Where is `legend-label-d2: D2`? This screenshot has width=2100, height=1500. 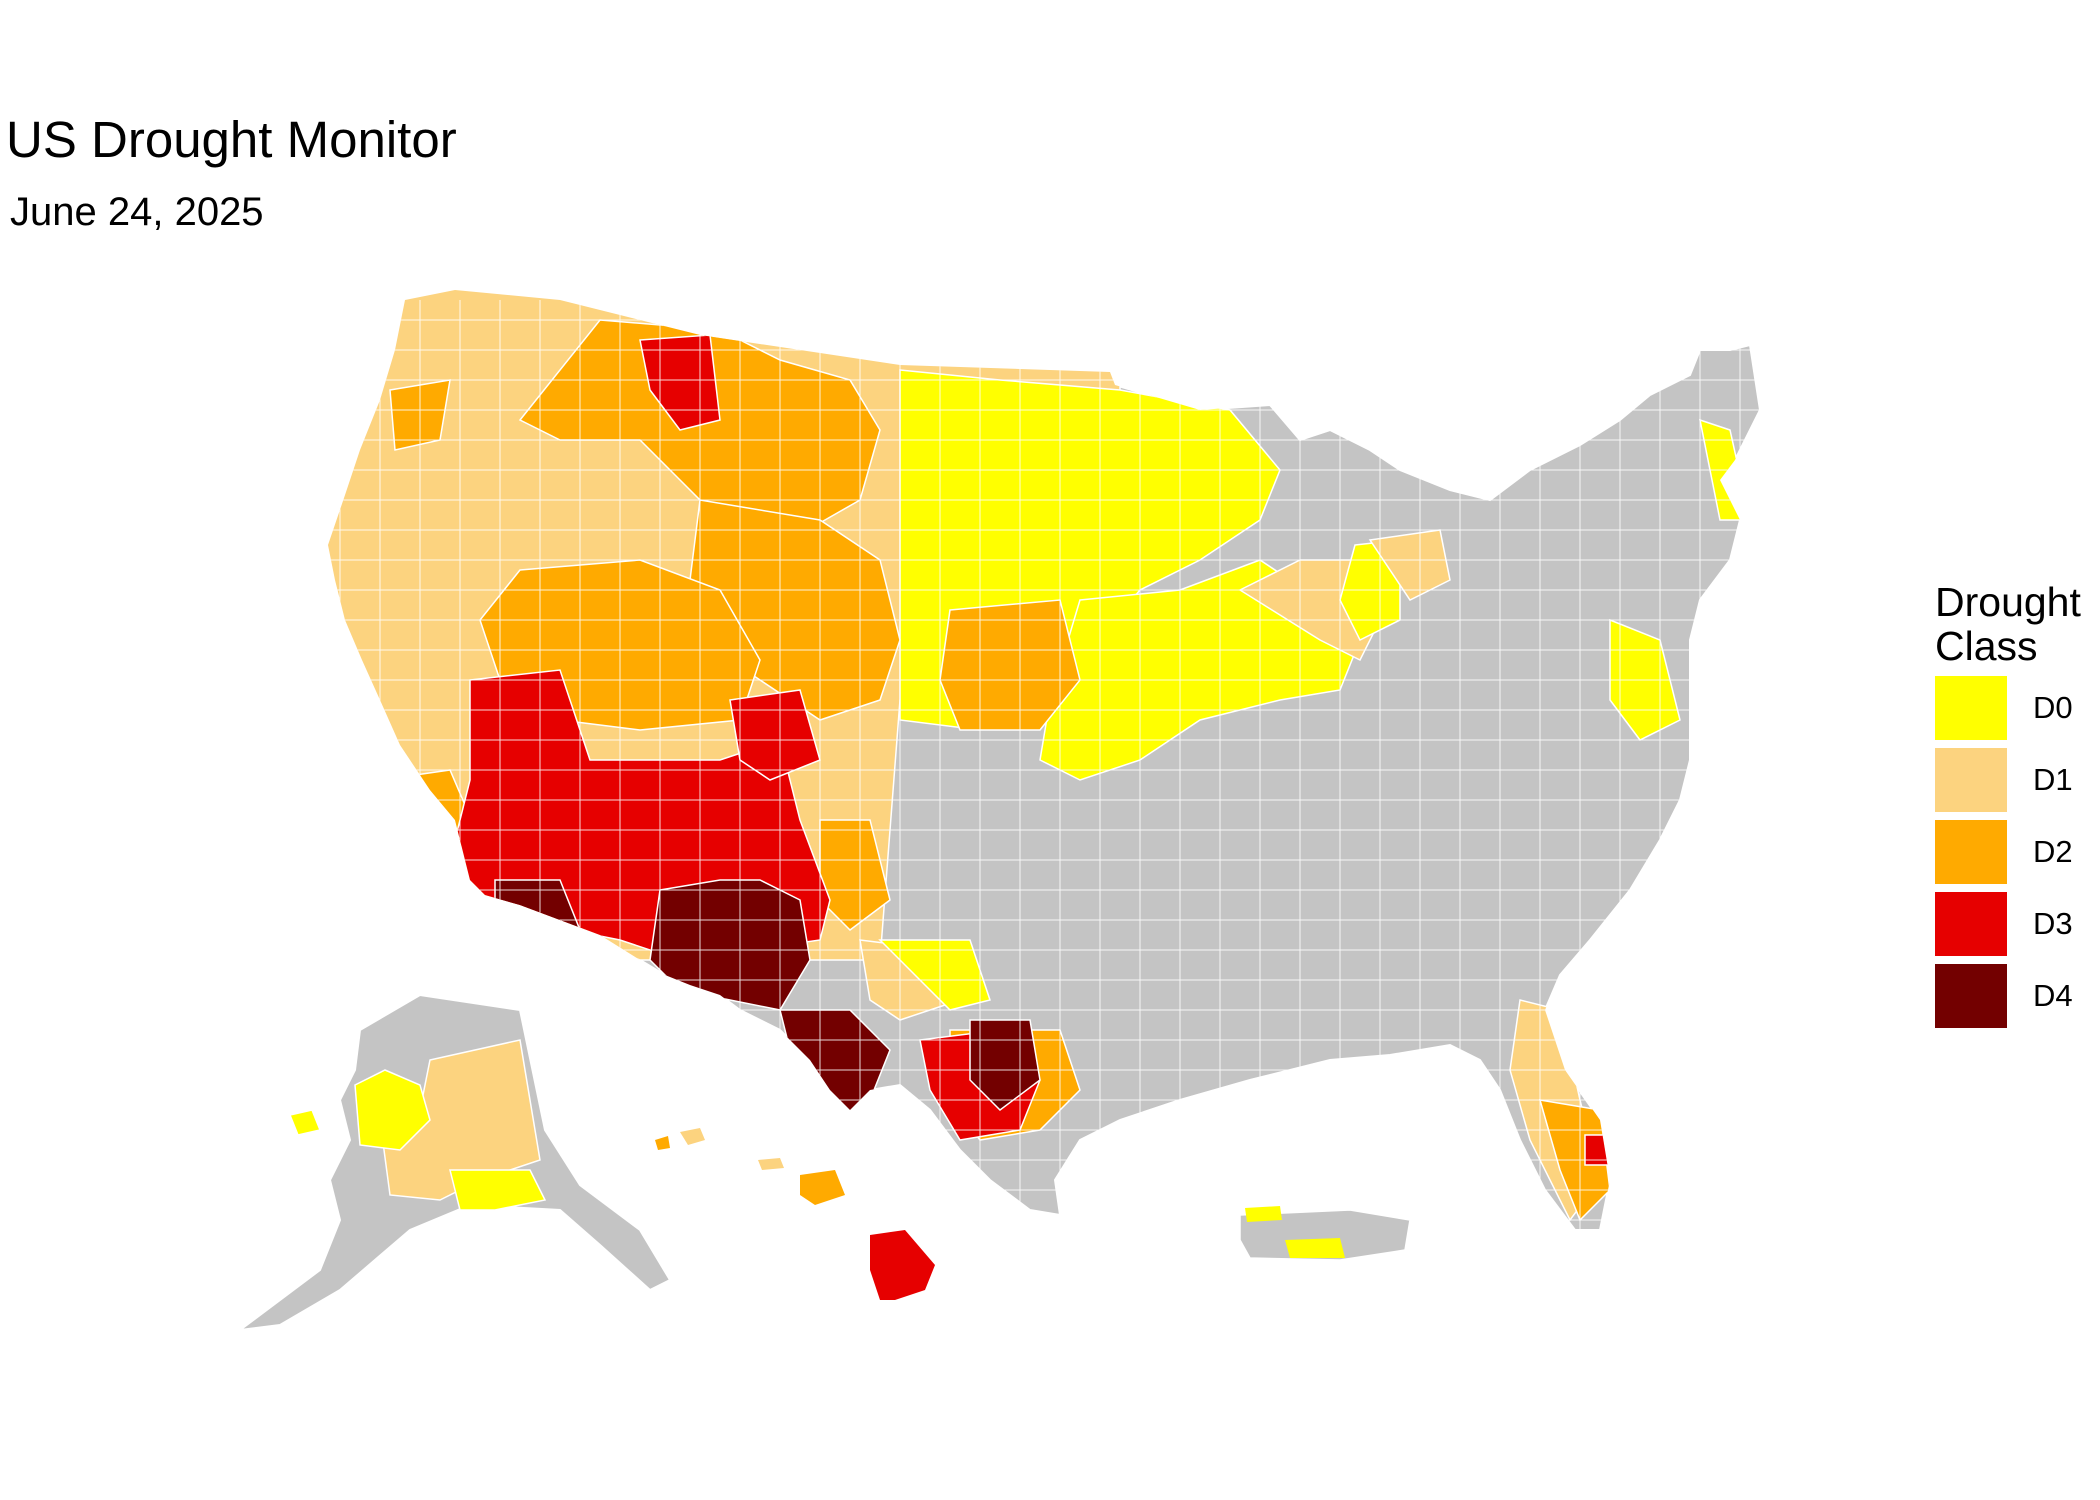
legend-label-d2: D2 is located at coordinates (2053, 851).